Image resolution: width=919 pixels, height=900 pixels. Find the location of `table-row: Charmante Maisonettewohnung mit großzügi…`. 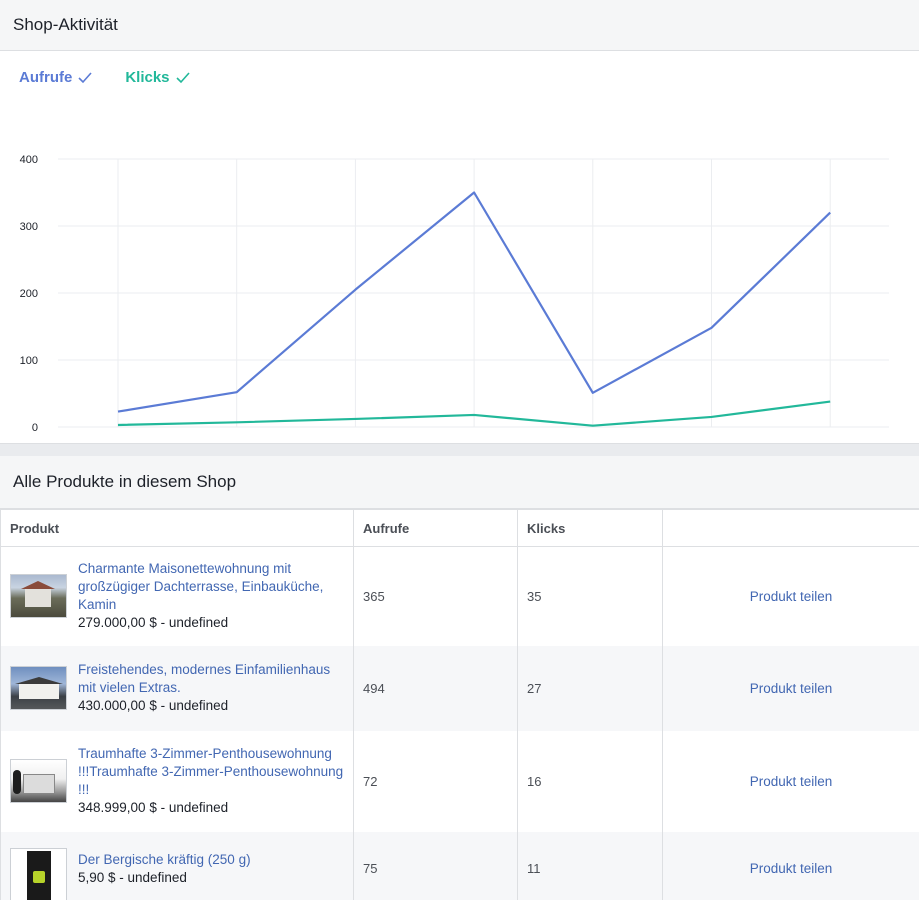

table-row: Charmante Maisonettewohnung mit großzügi… is located at coordinates (459, 596).